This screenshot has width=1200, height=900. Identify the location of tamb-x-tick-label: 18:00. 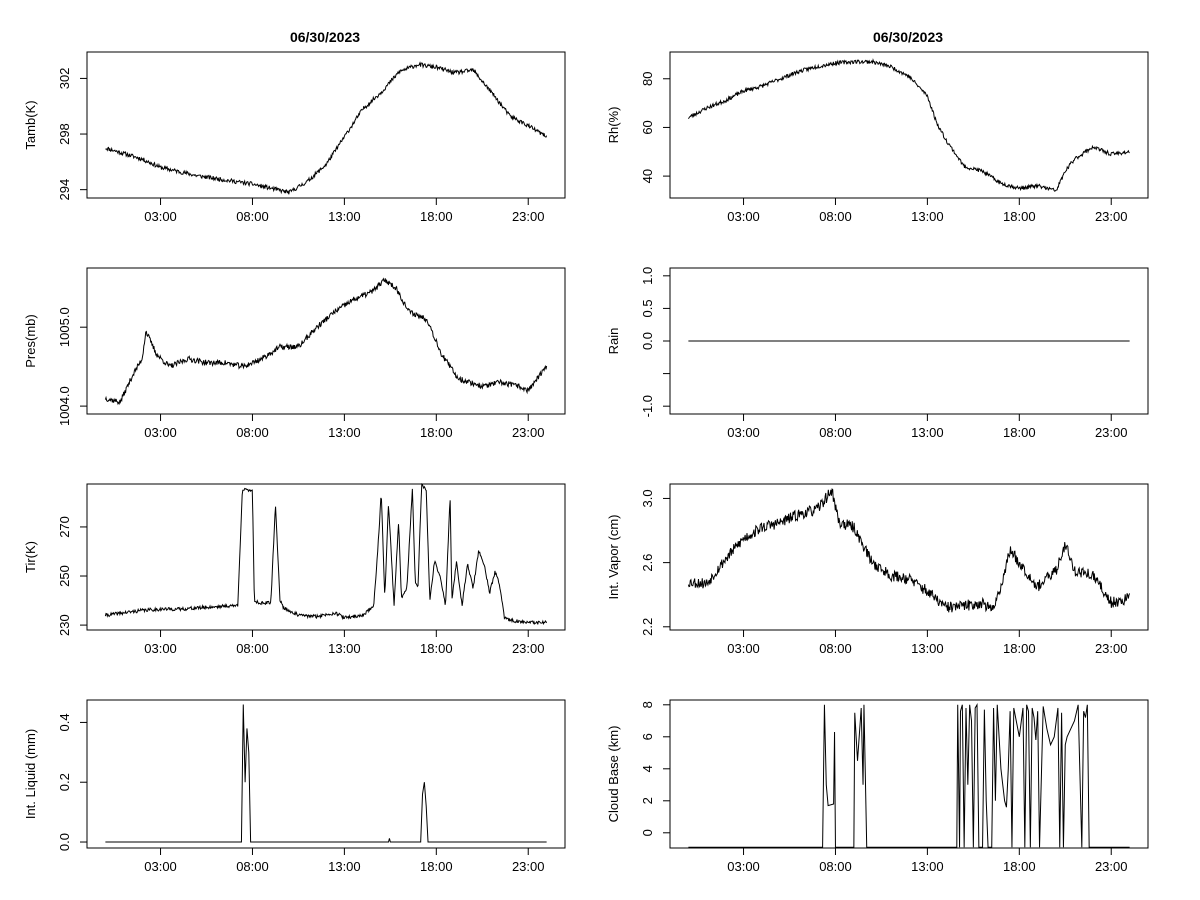
(436, 216).